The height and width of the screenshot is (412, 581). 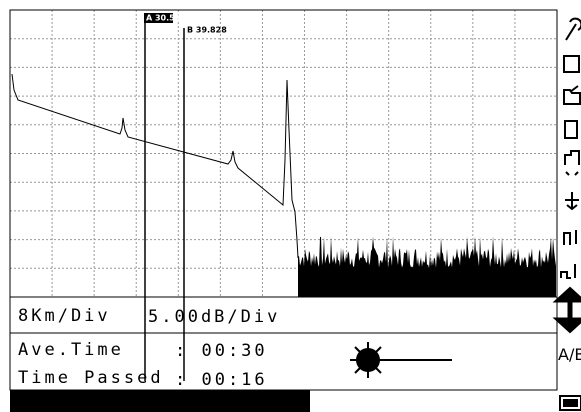 I want to click on laser-icon, so click(x=401, y=360).